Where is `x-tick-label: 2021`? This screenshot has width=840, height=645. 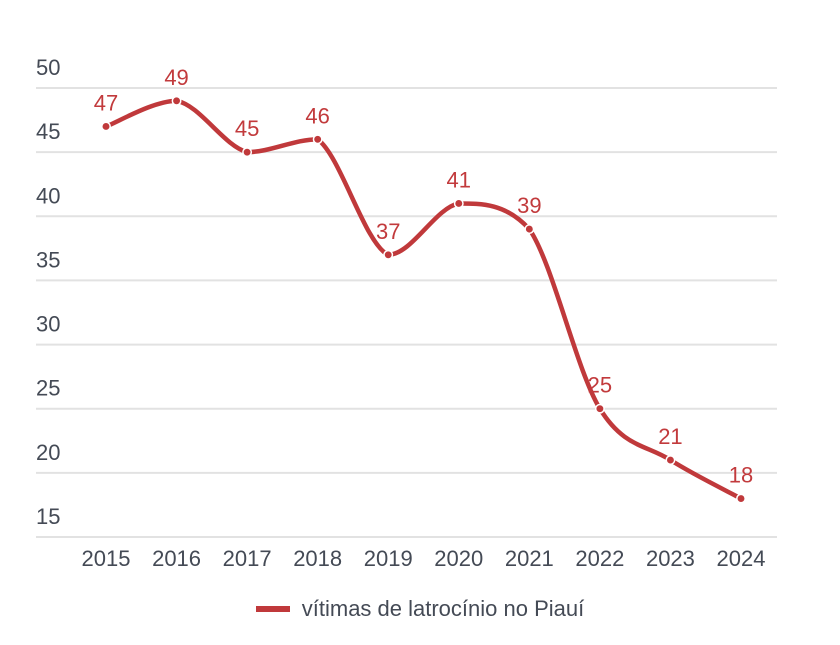 x-tick-label: 2021 is located at coordinates (529, 558).